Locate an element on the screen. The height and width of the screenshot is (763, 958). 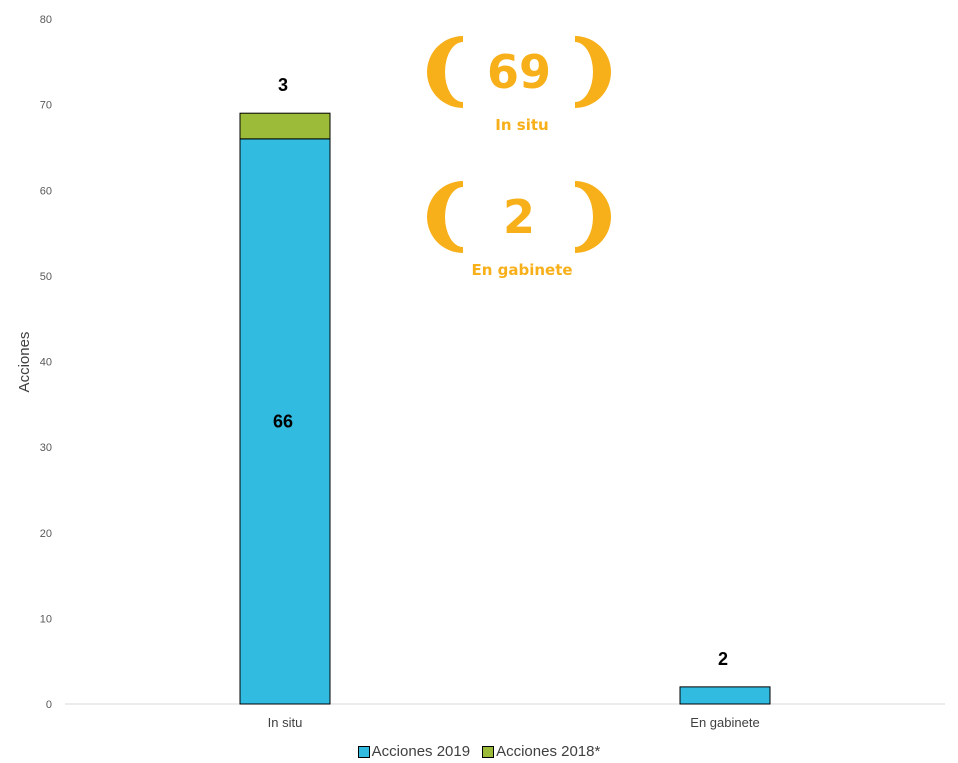
badge-value: 2 is located at coordinates (519, 217).